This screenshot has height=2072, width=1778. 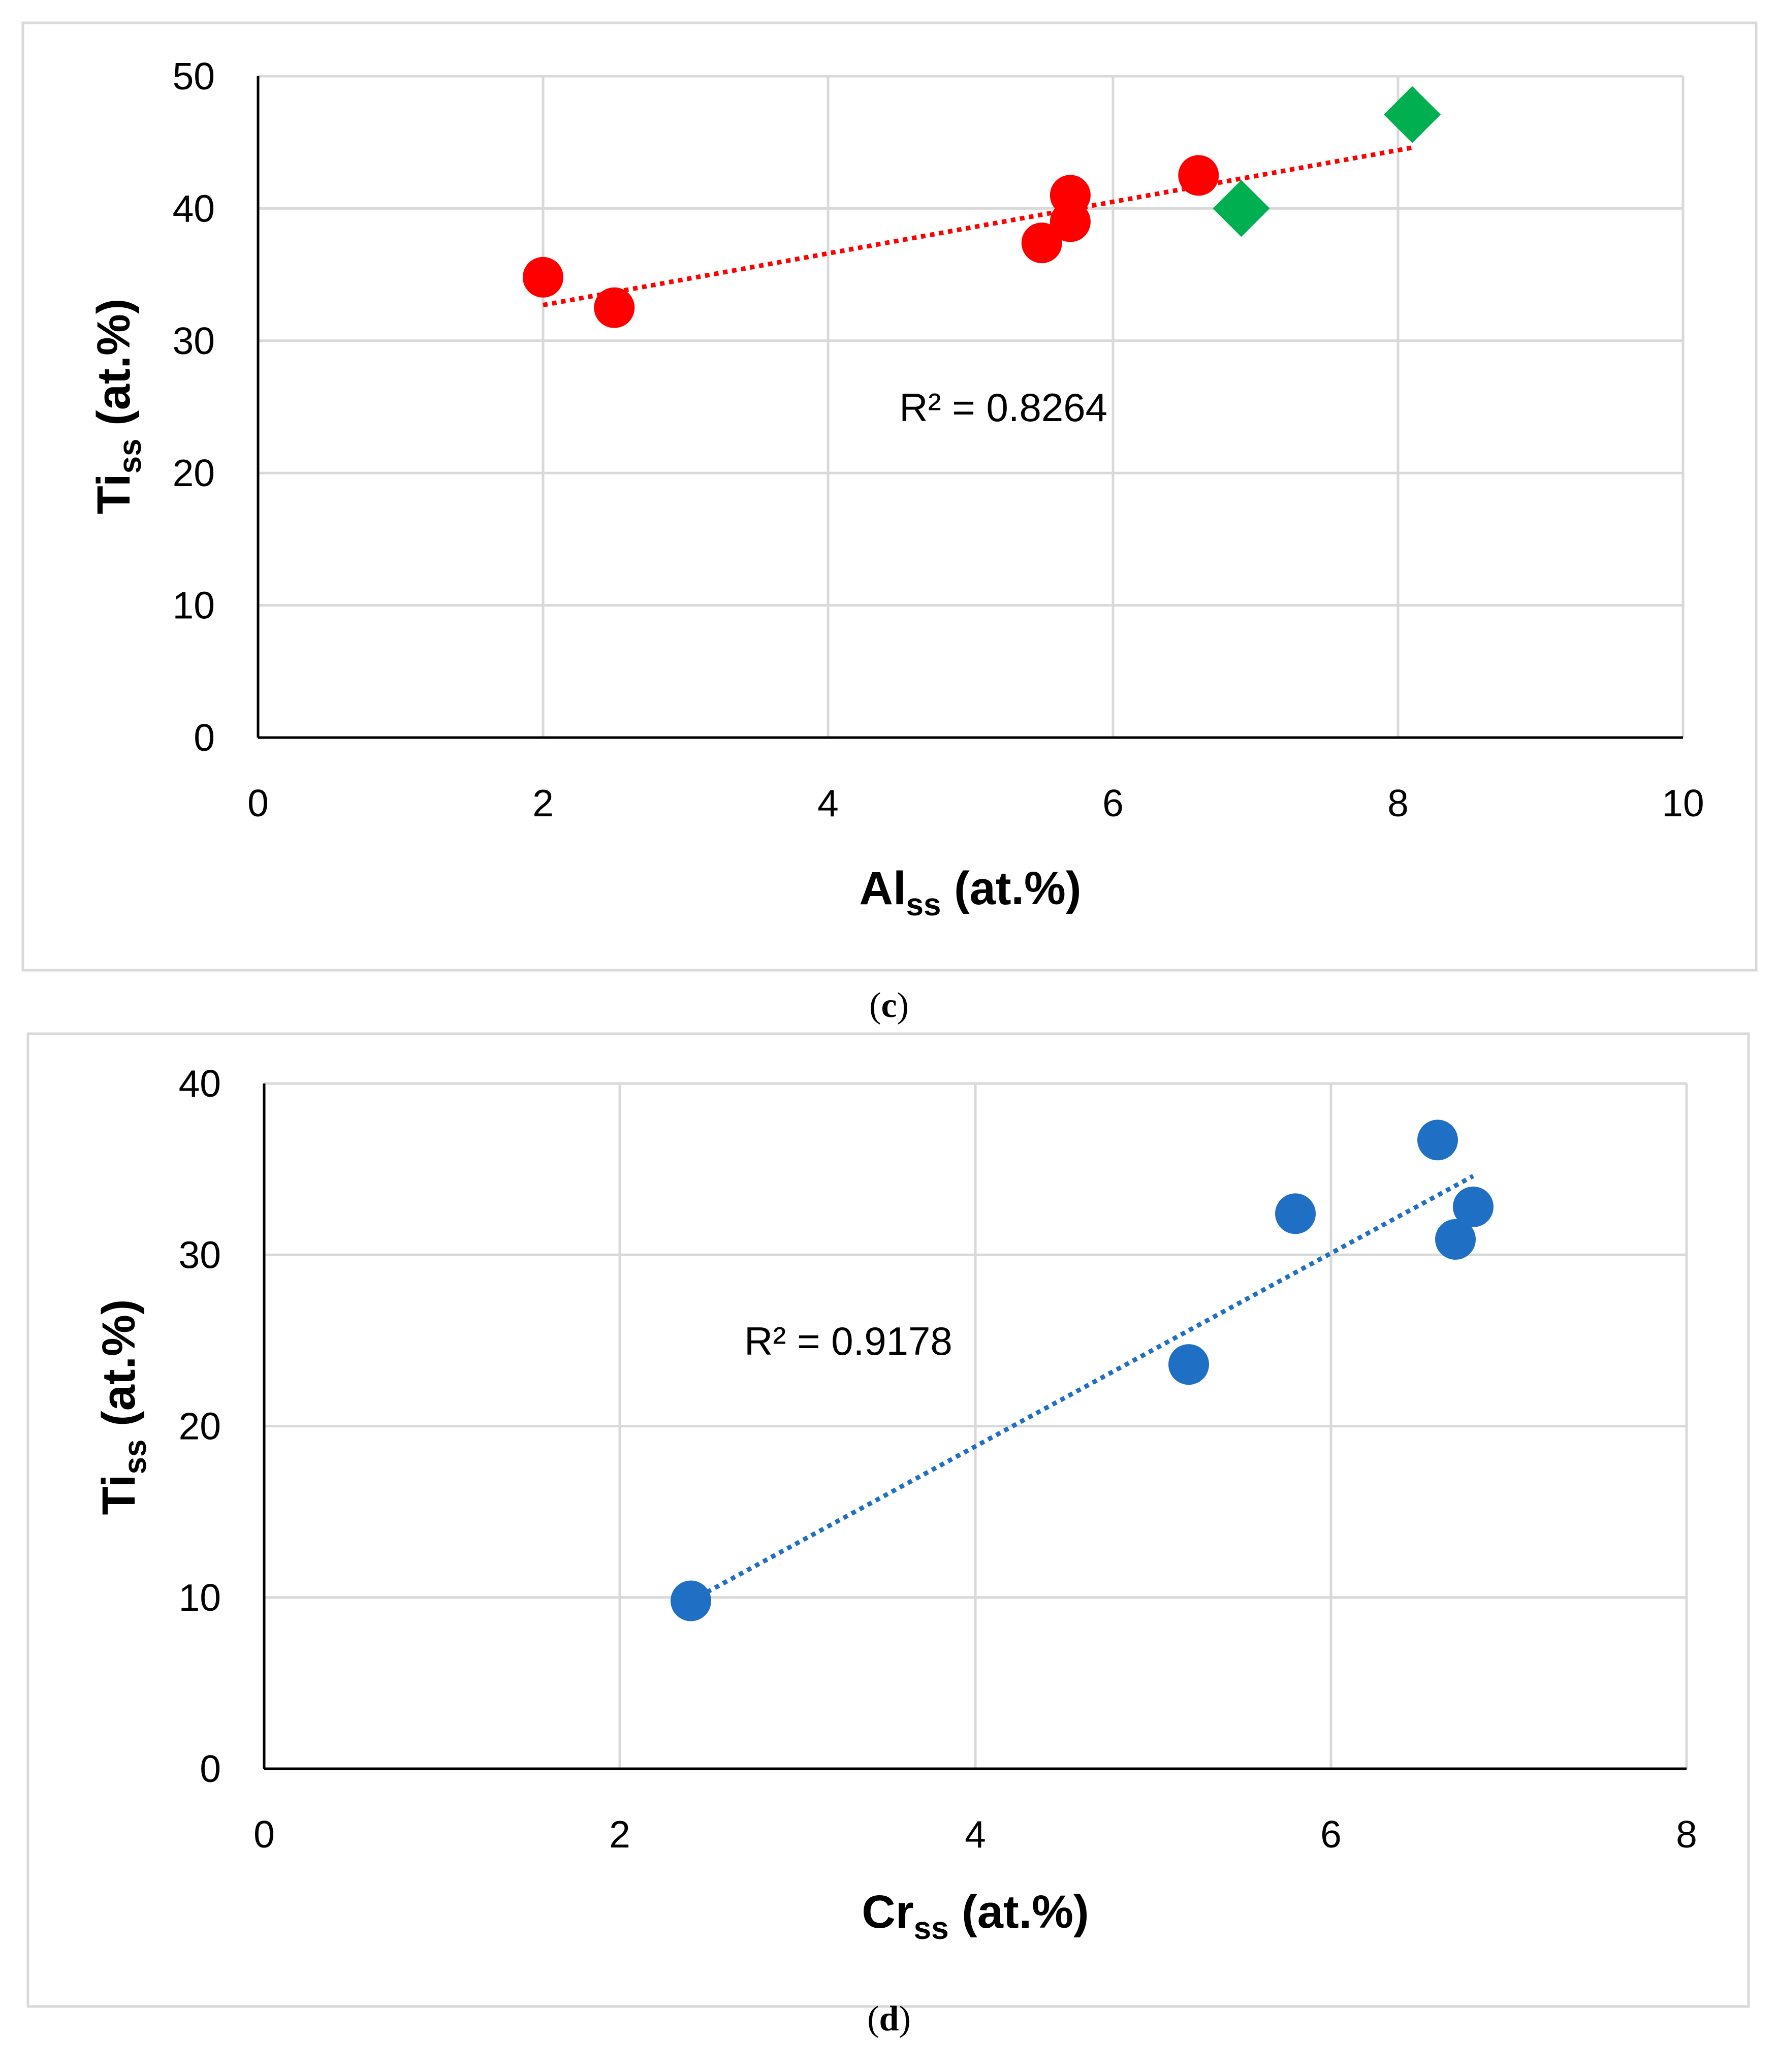 I want to click on d-x-tick-label-1: 2, so click(x=620, y=1834).